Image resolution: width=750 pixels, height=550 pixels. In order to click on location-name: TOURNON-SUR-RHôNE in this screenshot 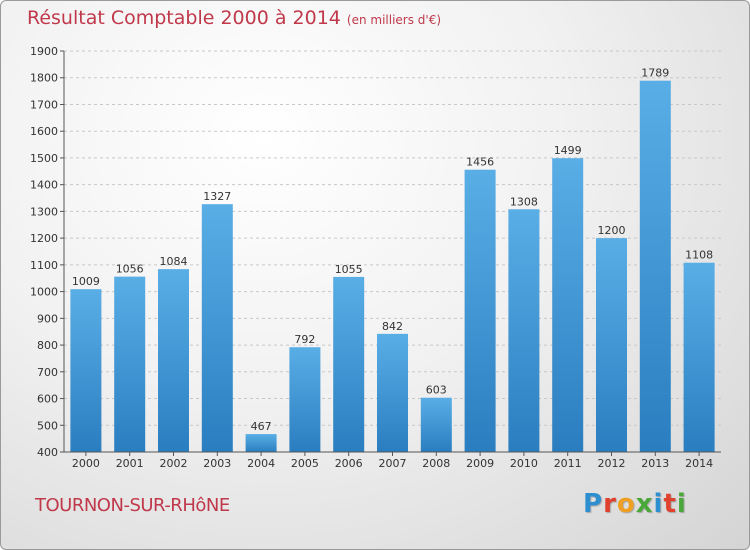, I will do `click(132, 505)`.